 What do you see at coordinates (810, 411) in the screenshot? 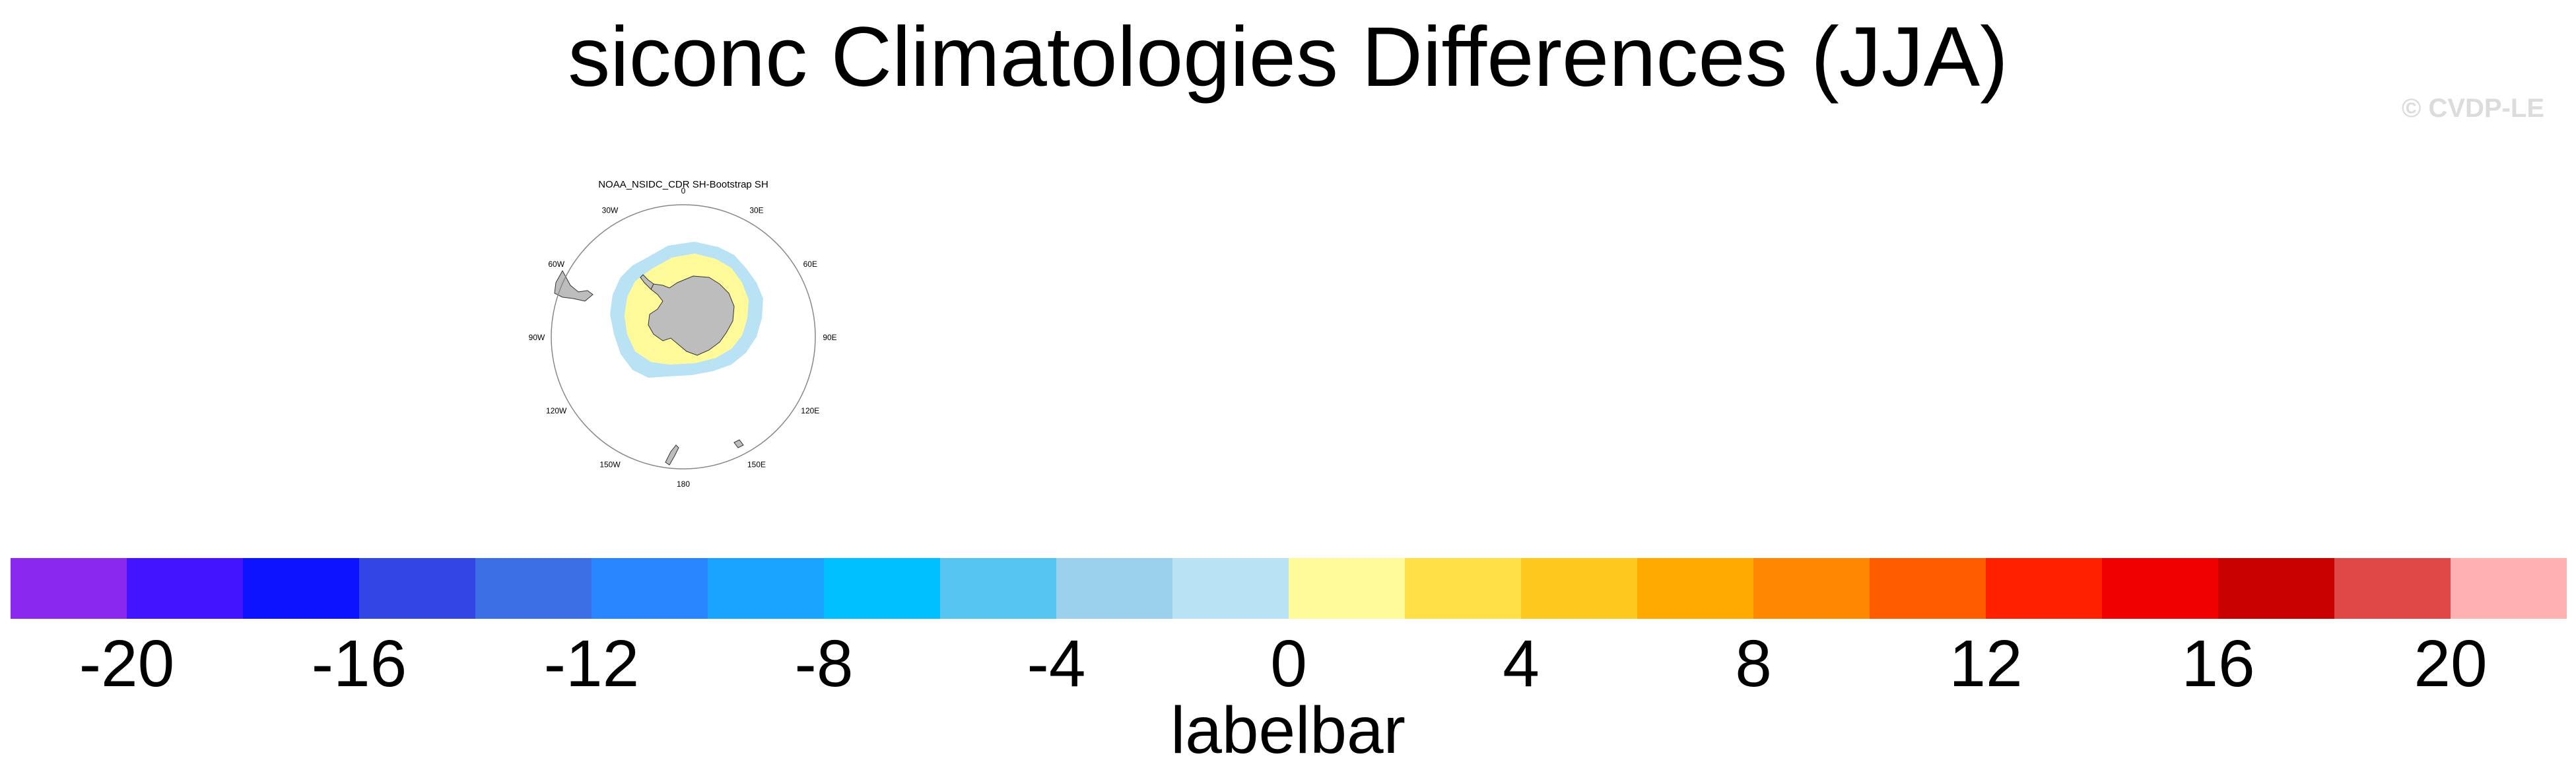
I see `longitude-label: 120E` at bounding box center [810, 411].